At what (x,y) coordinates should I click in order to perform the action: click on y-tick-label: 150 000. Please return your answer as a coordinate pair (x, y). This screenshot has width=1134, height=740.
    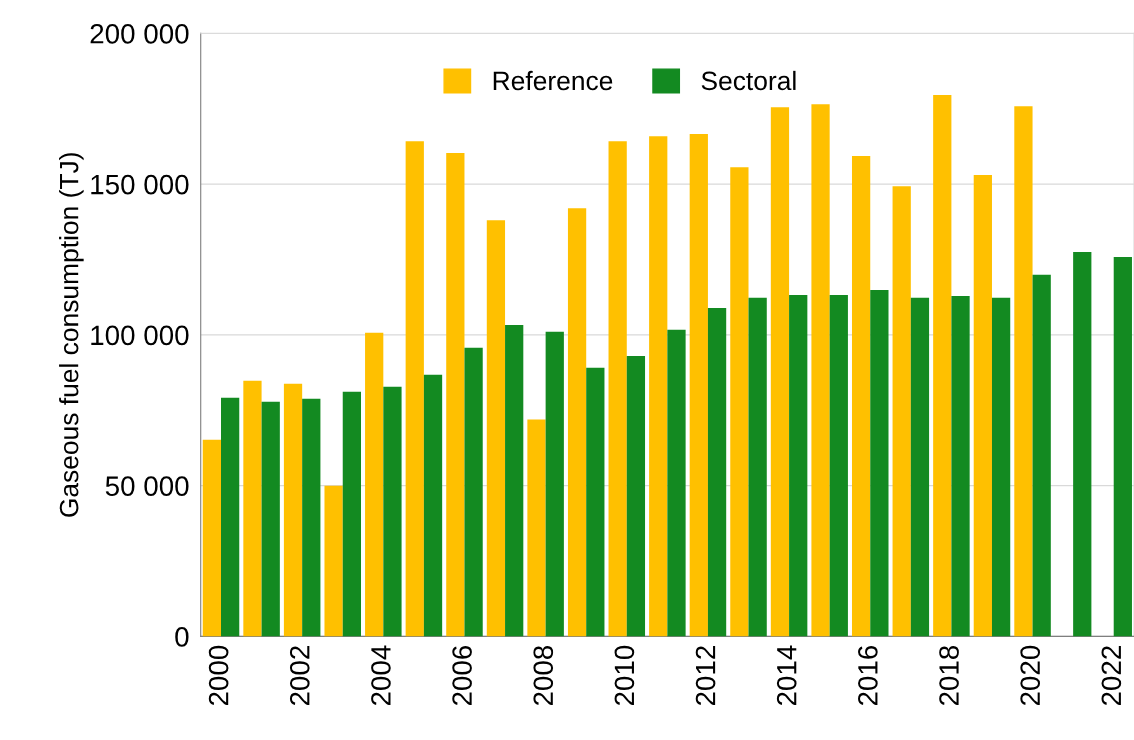
    Looking at the image, I should click on (140, 184).